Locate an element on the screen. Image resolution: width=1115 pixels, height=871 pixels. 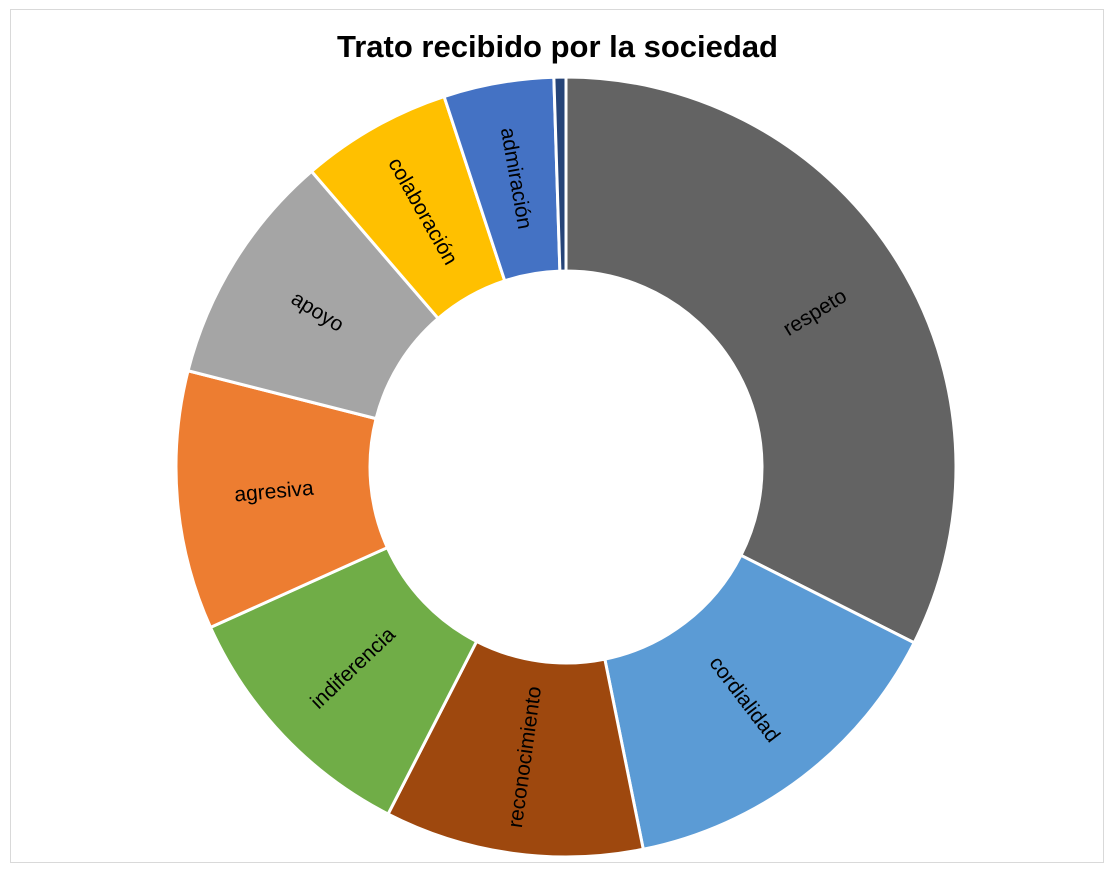
chart-title: Trato recibido por la sociedad is located at coordinates (557, 46).